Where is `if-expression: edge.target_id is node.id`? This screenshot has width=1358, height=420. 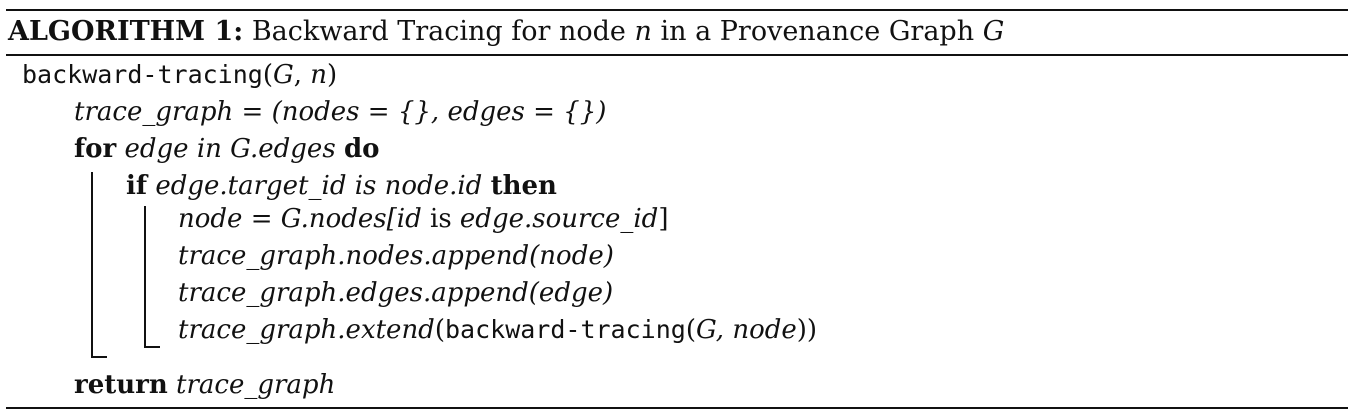 if-expression: edge.target_id is node.id is located at coordinates (319, 186).